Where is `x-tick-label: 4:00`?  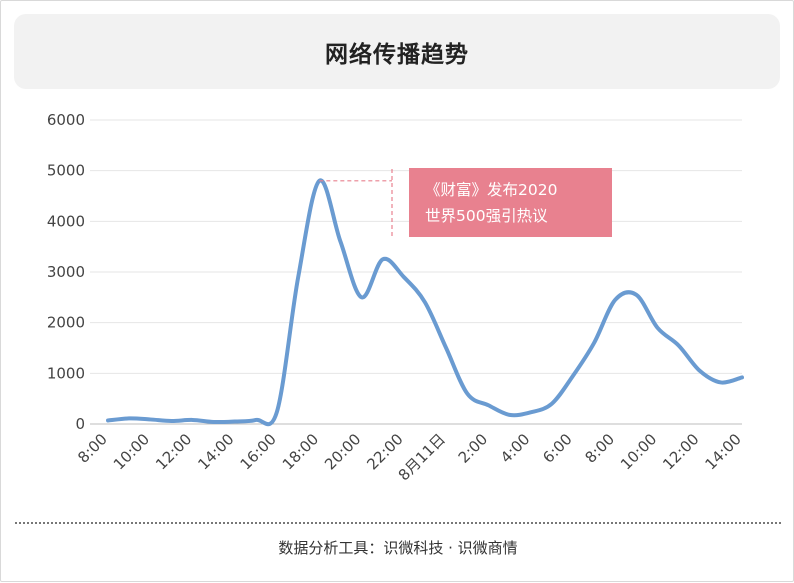 x-tick-label: 4:00 is located at coordinates (515, 448).